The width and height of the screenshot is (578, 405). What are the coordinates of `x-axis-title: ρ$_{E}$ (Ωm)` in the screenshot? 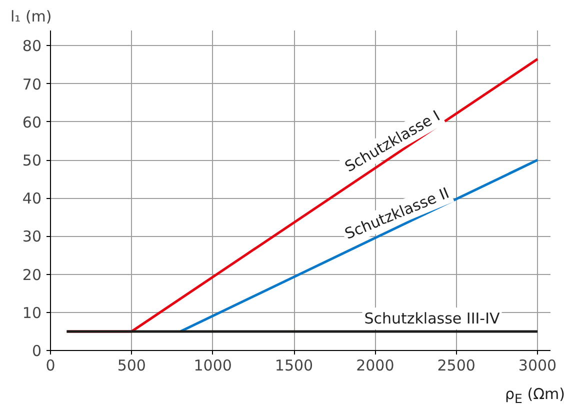 It's located at (535, 395).